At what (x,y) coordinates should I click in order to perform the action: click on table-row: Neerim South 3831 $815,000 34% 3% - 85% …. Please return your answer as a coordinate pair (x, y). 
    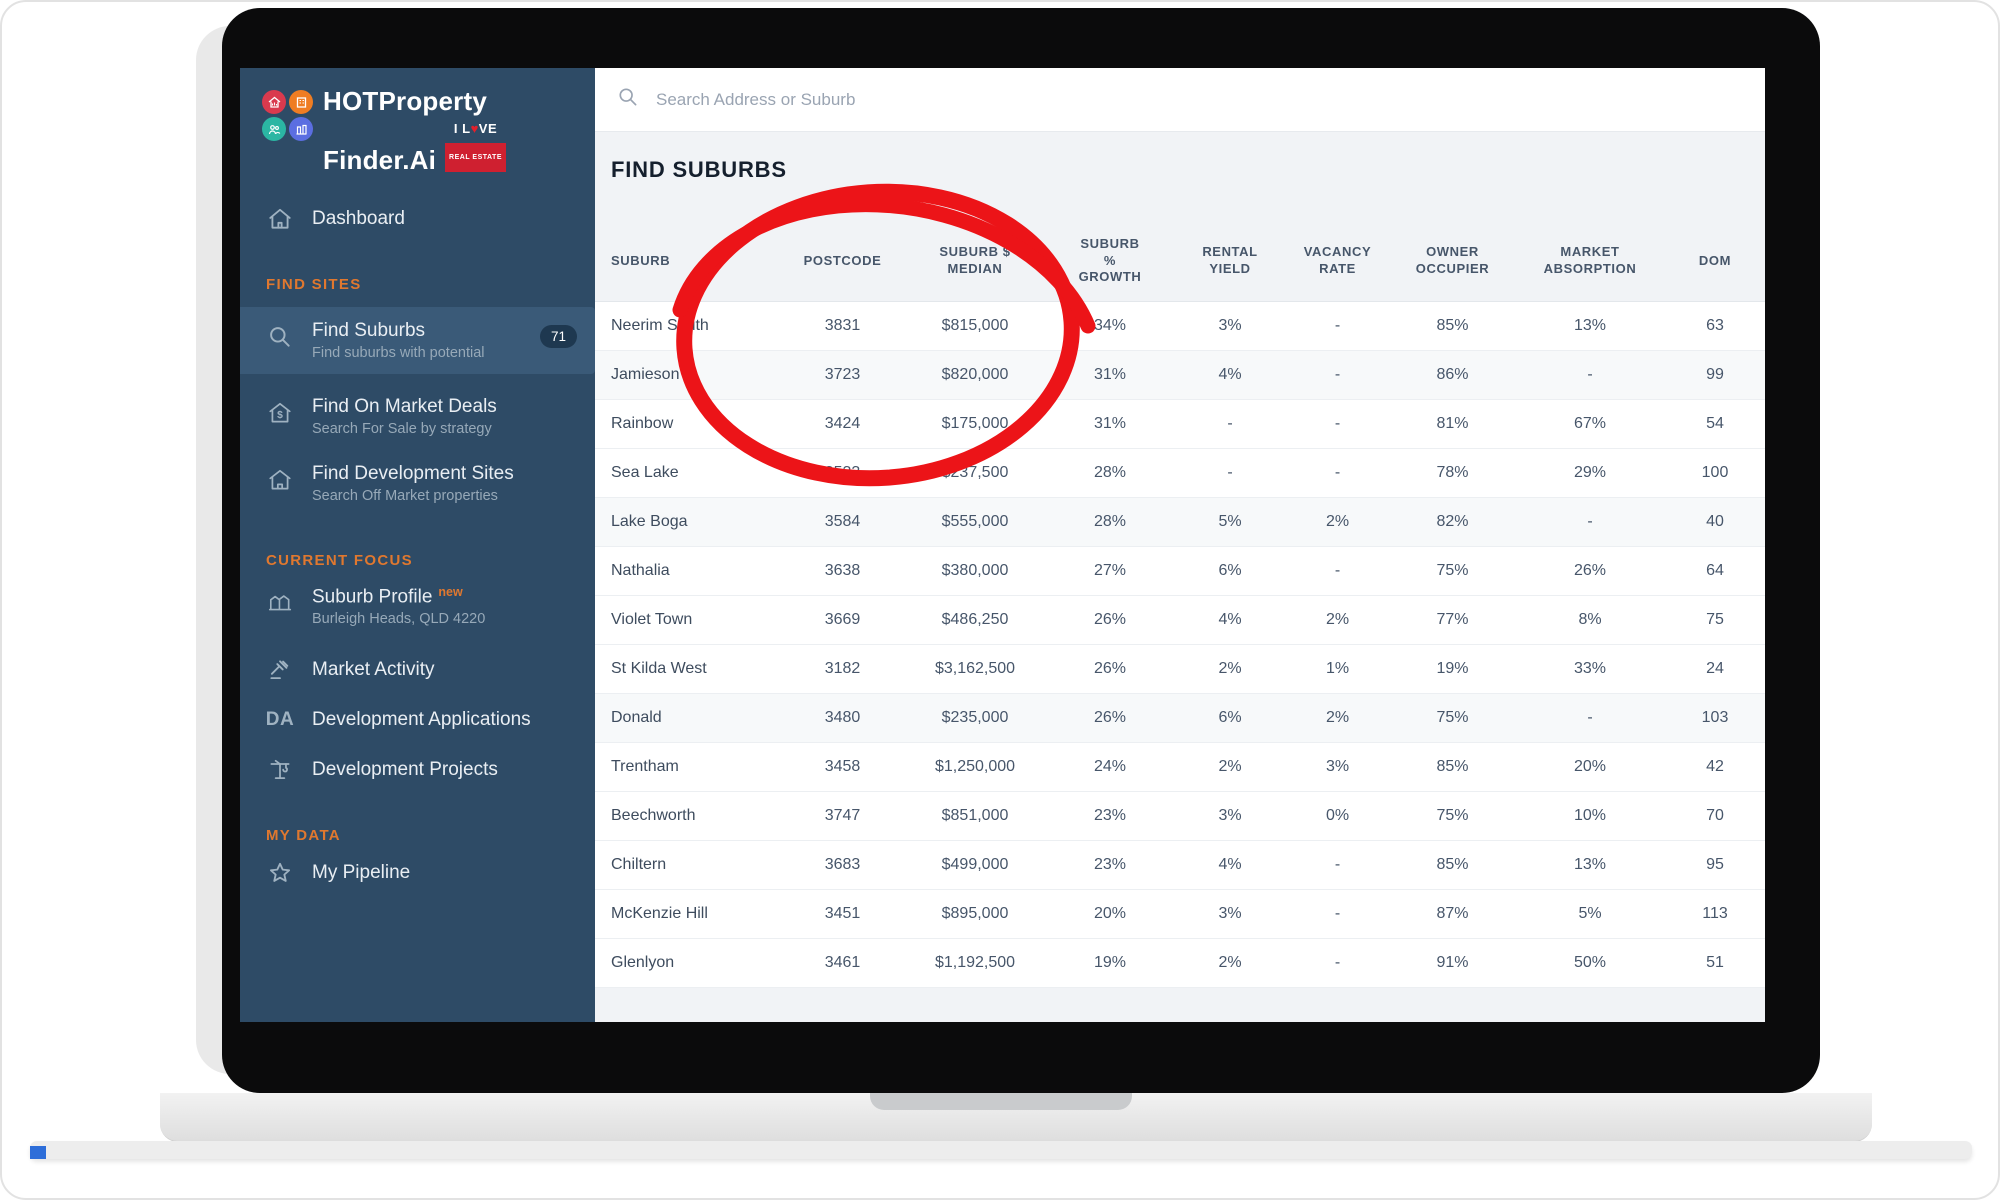
    Looking at the image, I should click on (1180, 326).